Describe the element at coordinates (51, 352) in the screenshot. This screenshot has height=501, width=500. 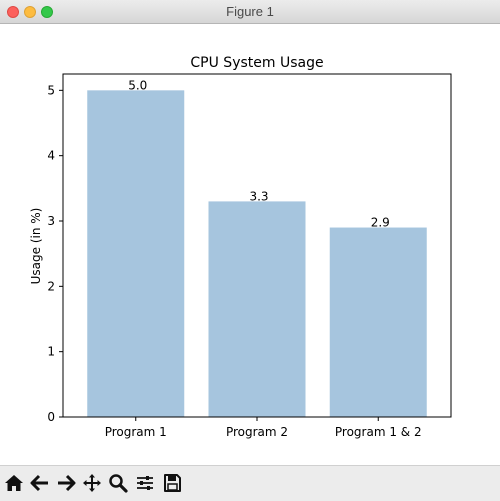
I see `y-tick-label: 1` at that location.